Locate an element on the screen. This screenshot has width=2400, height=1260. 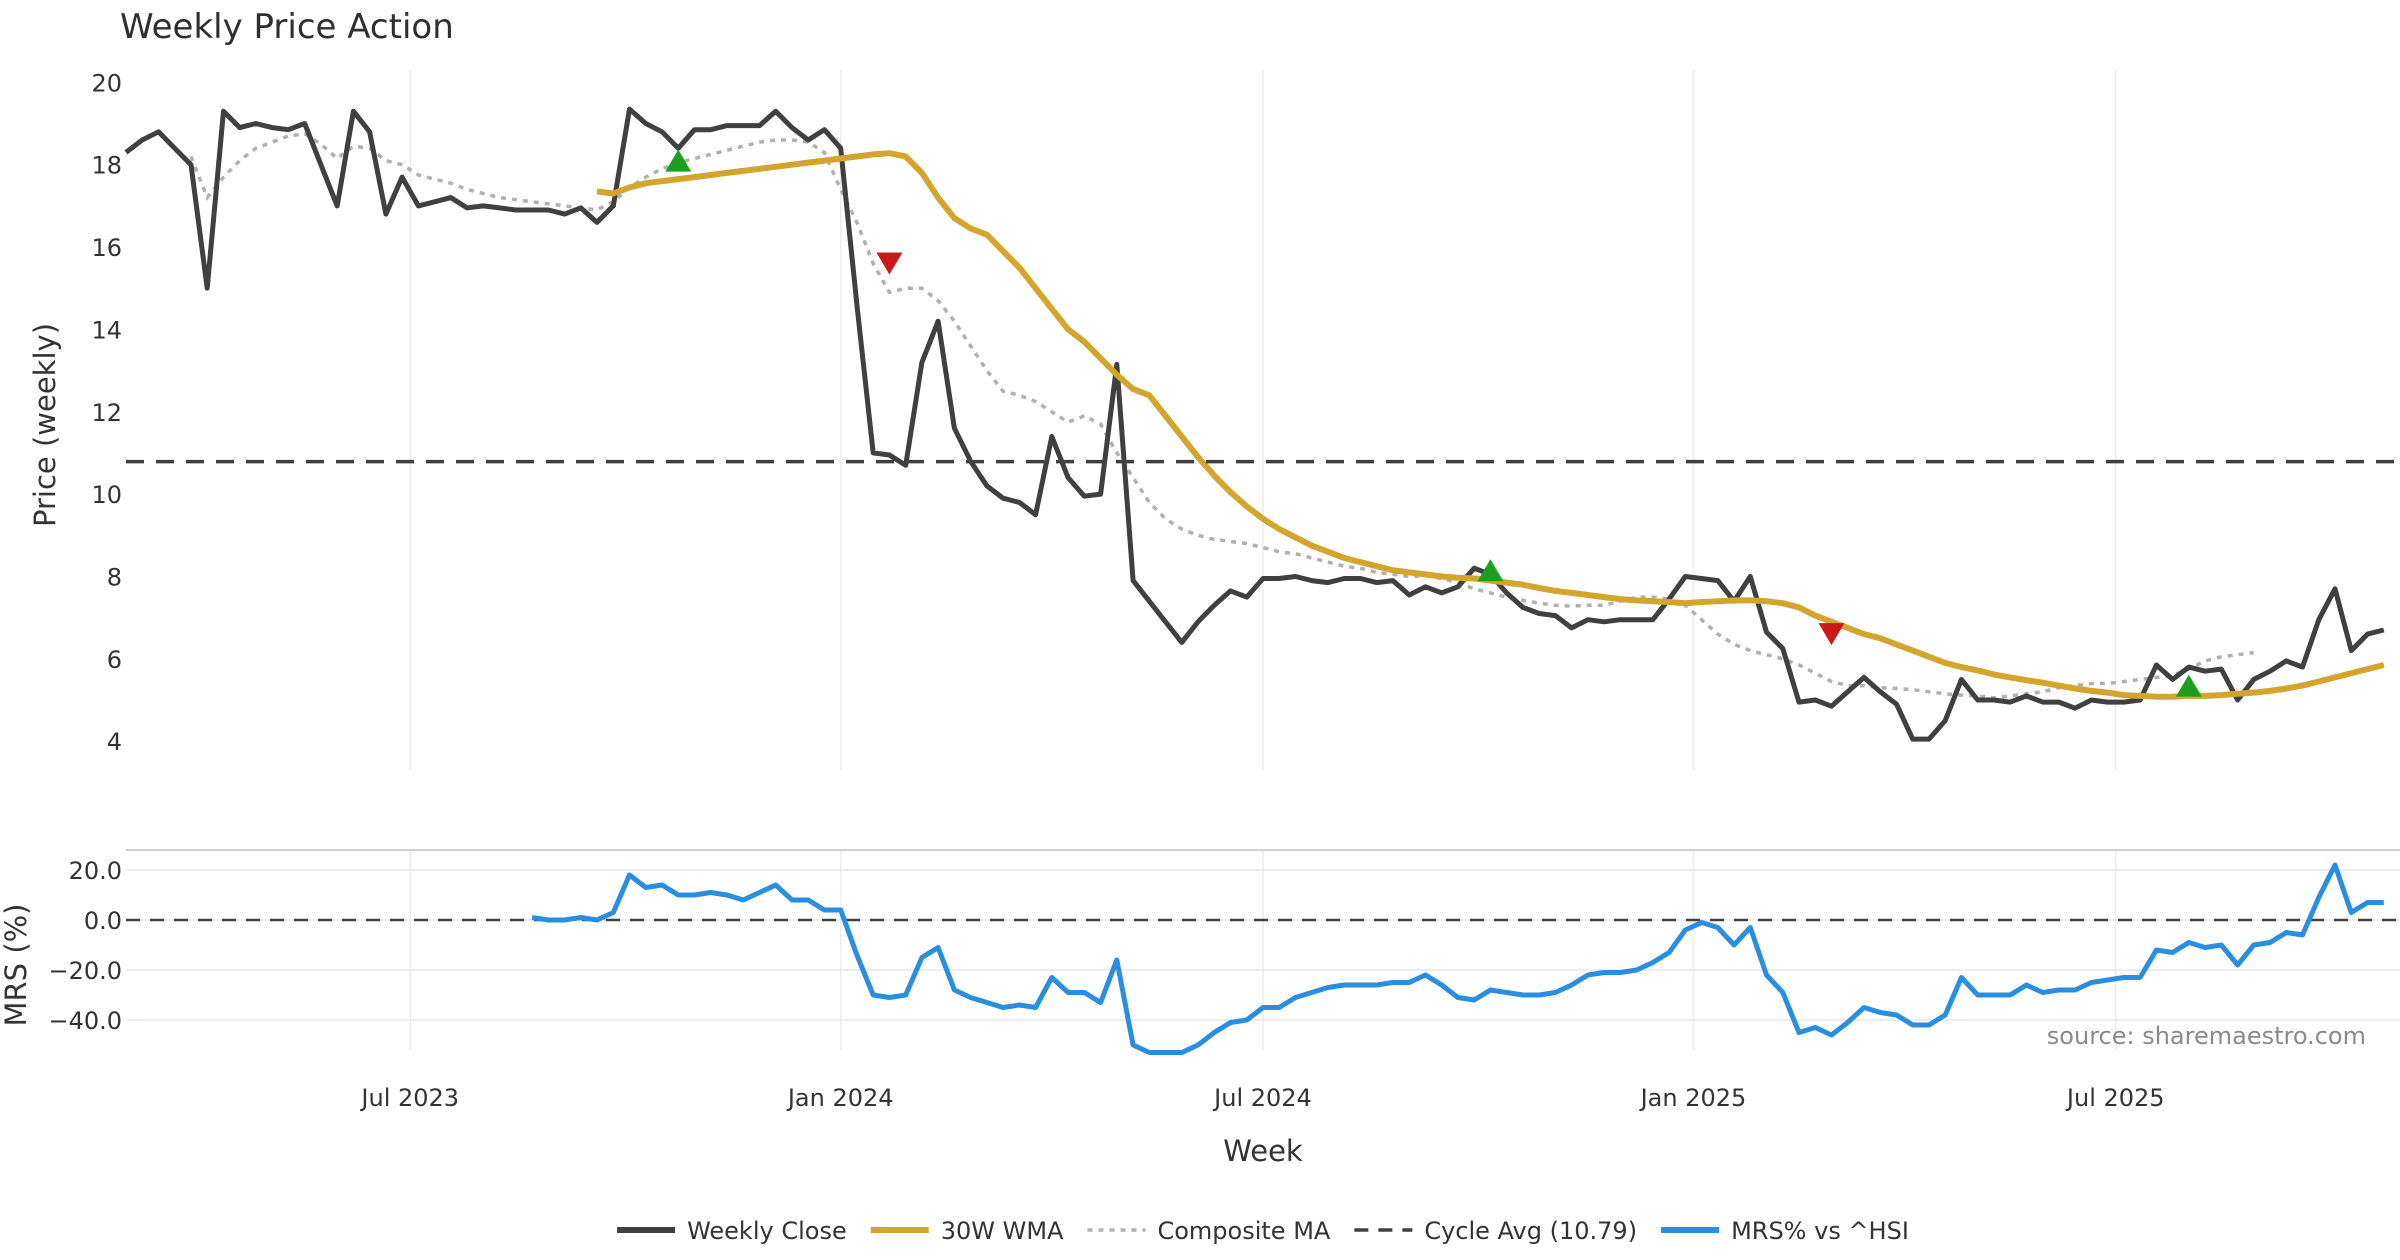
mrs-y-axis-title: MRS (%) is located at coordinates (16, 965).